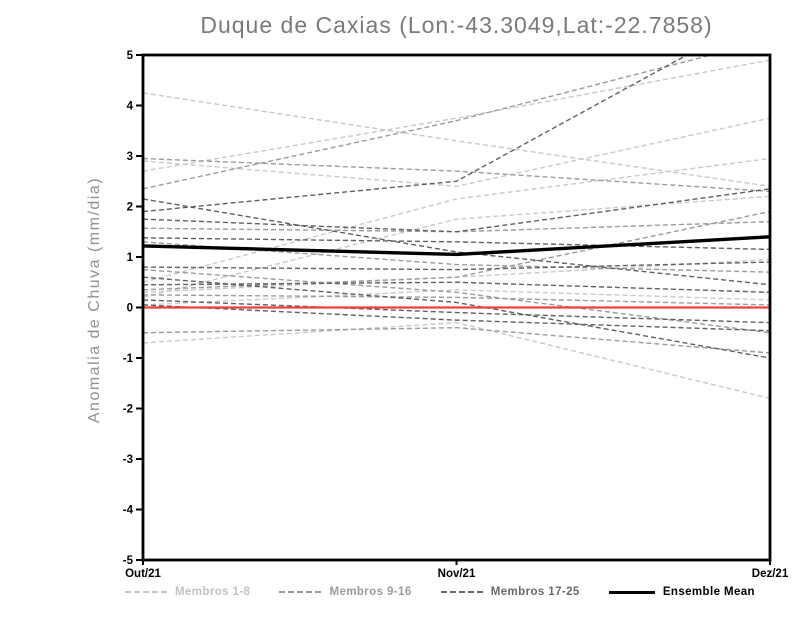 This screenshot has height=618, width=800. I want to click on legend-label: Ensemble Mean, so click(708, 592).